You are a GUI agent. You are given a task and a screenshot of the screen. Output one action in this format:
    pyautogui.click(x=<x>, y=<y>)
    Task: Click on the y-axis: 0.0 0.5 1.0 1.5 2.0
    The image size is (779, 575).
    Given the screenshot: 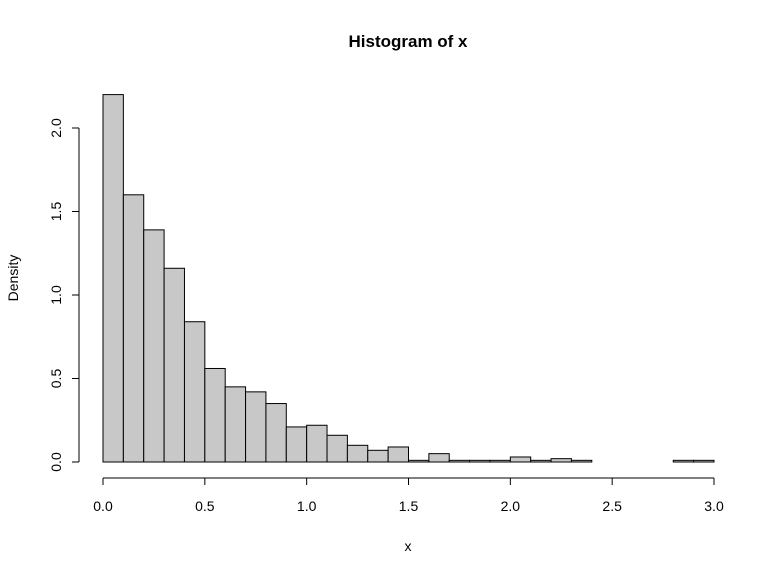 What is the action you would take?
    pyautogui.click(x=64, y=295)
    